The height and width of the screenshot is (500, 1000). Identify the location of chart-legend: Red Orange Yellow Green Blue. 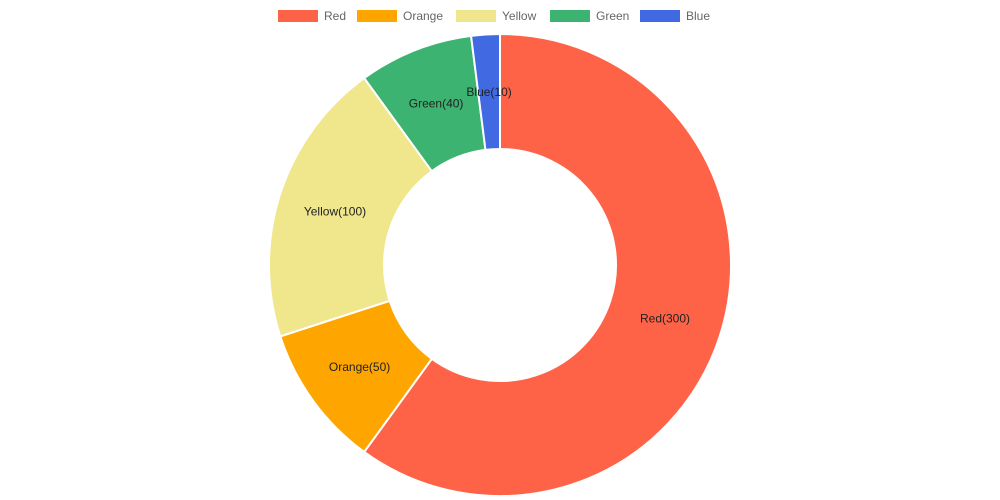
(500, 16).